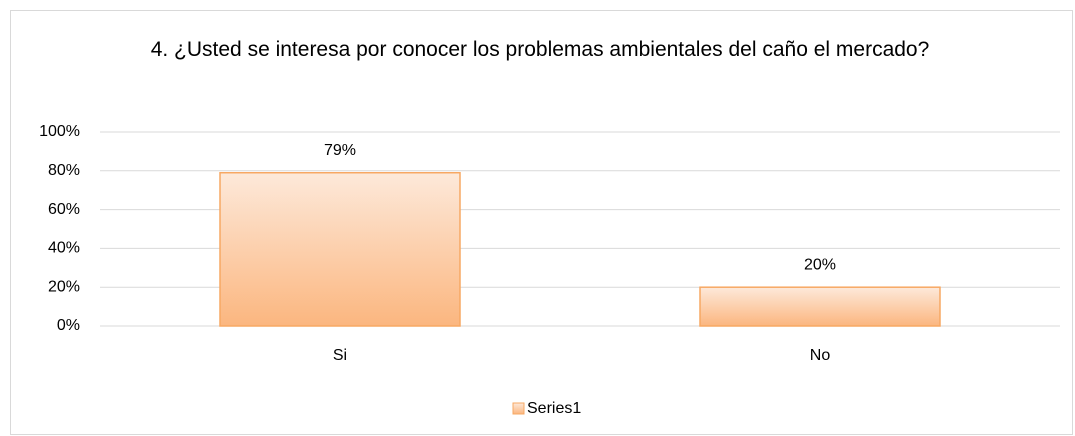 This screenshot has width=1075, height=436. Describe the element at coordinates (59, 131) in the screenshot. I see `y-tick-label: 100%` at that location.